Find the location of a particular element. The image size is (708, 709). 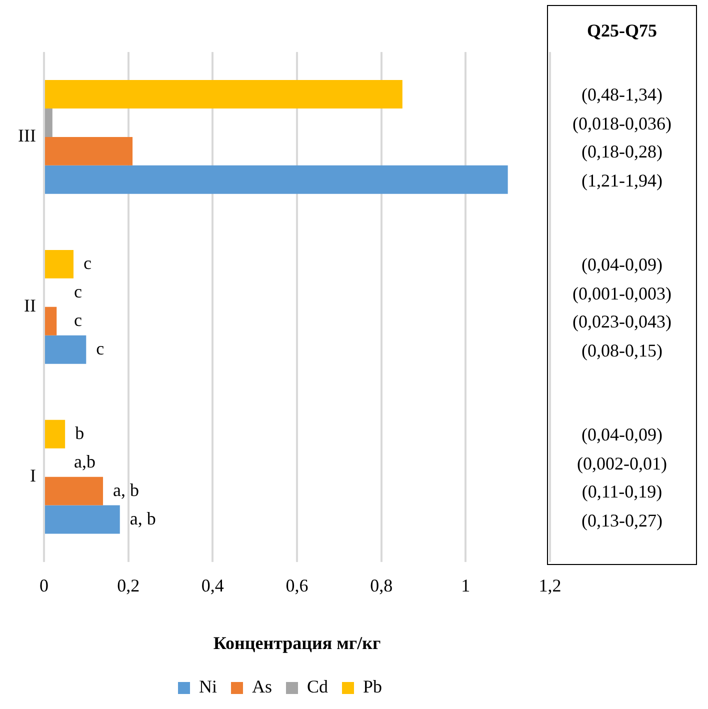

text: (0,11-0,19) is located at coordinates (622, 492).